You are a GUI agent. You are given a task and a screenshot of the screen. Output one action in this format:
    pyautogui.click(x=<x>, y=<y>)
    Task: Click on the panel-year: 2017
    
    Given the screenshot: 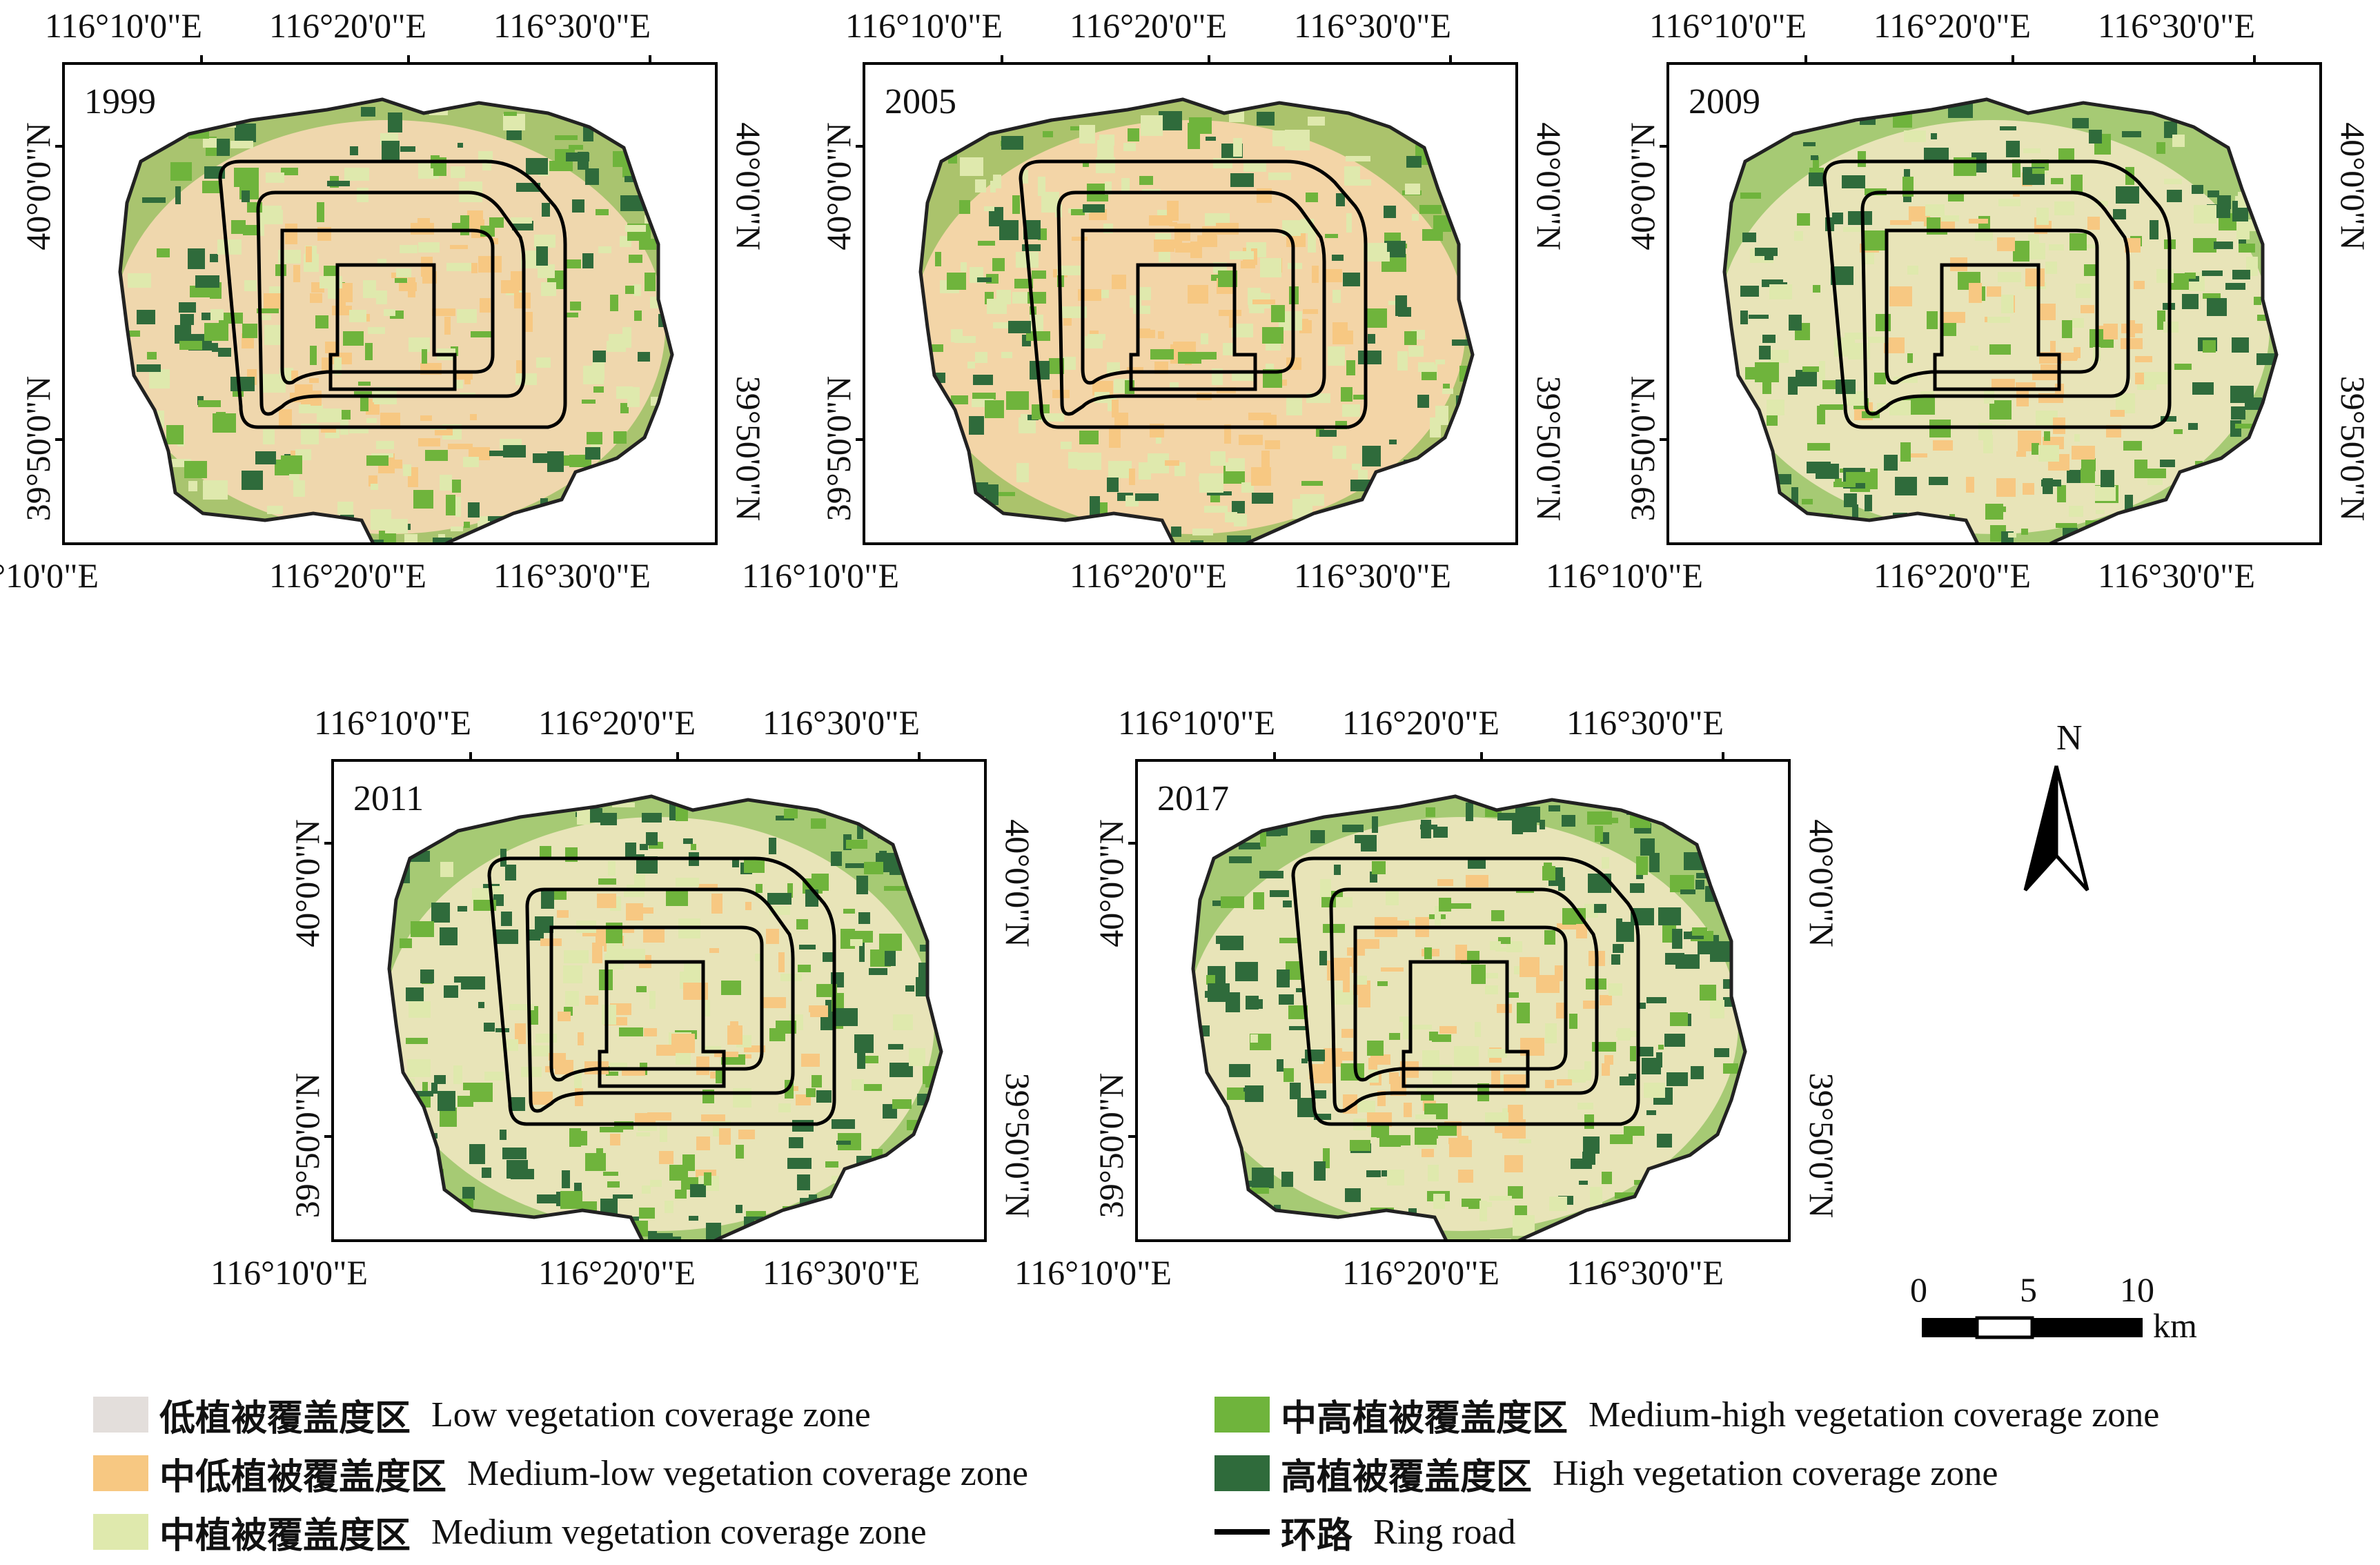 What is the action you would take?
    pyautogui.click(x=1193, y=799)
    